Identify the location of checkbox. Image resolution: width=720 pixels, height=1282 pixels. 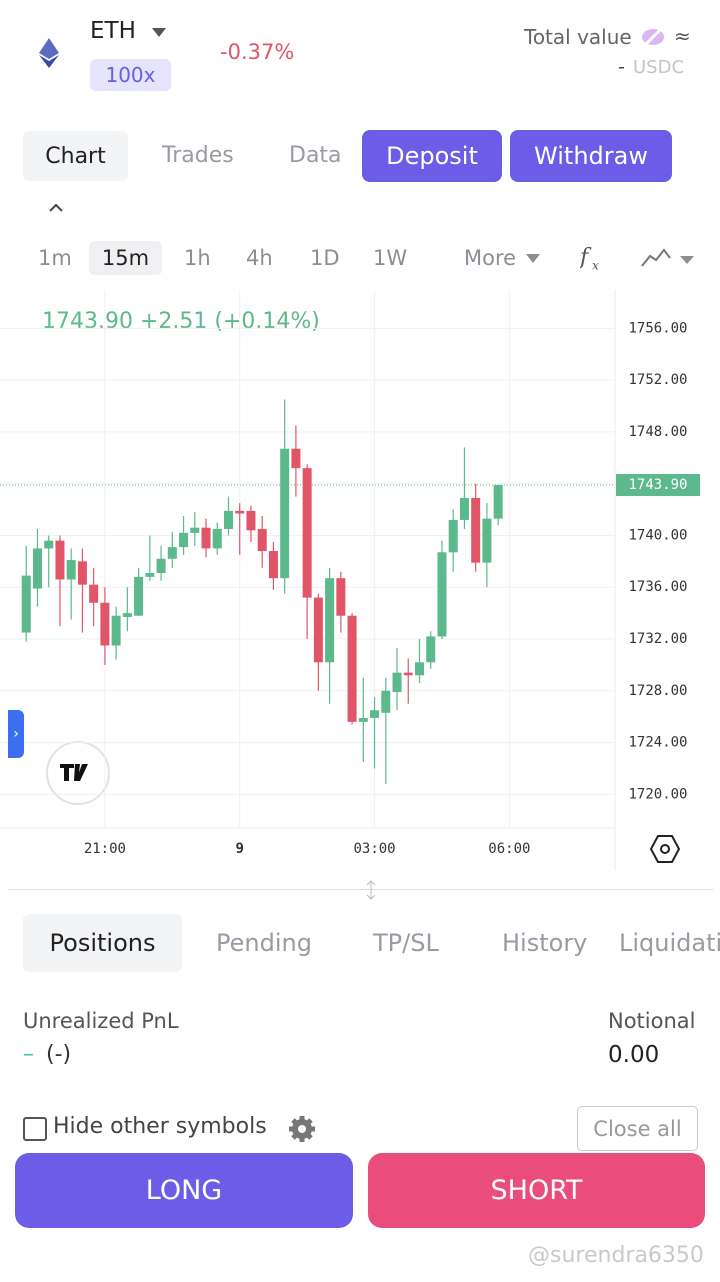
(35, 1129).